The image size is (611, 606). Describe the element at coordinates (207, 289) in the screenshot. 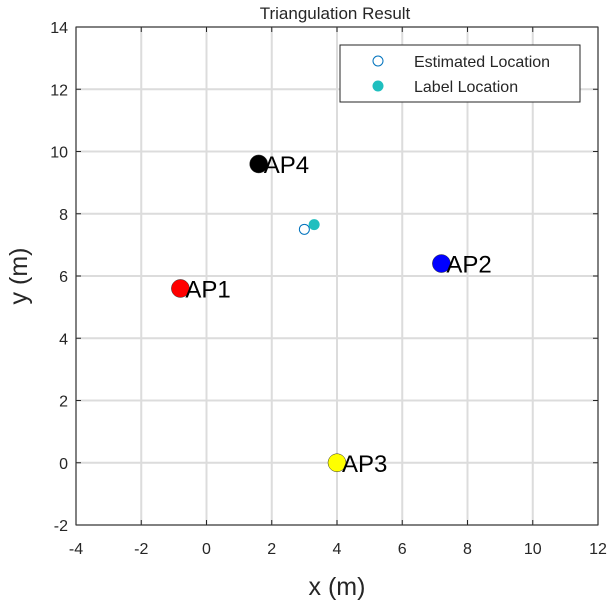

I see `ap-label-ap1: AP1` at that location.